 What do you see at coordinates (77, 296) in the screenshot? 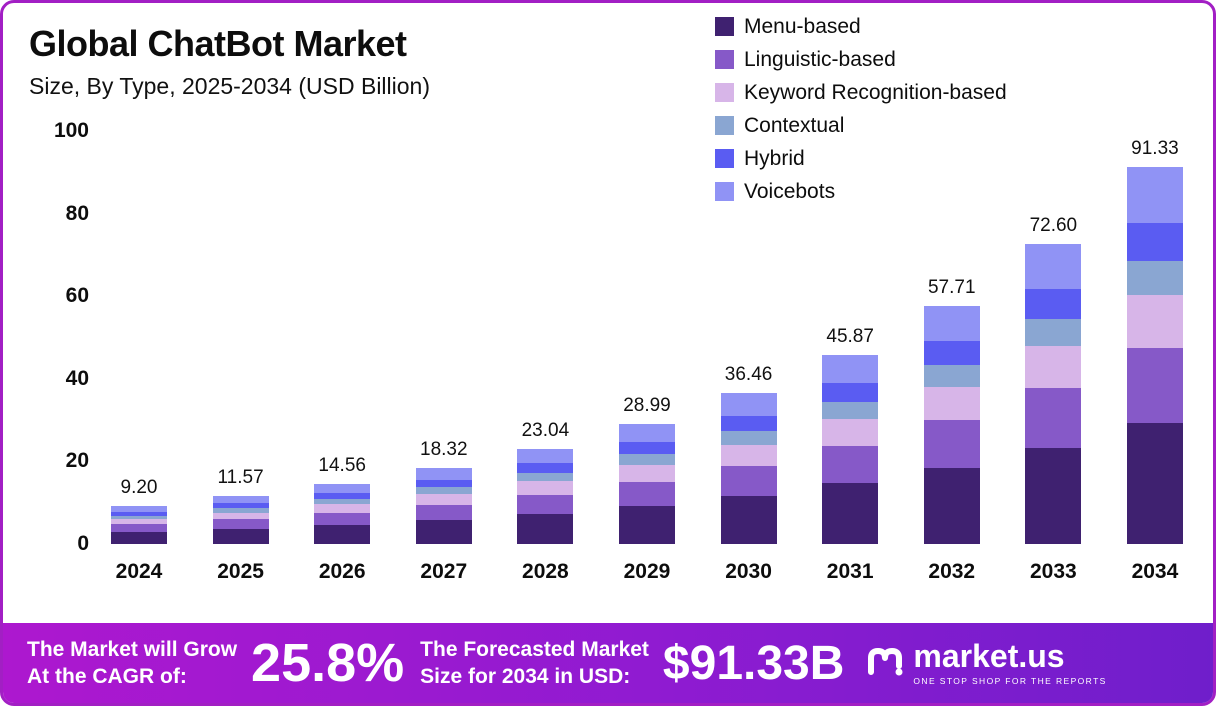
I see `y-axis-tick-label: 60` at bounding box center [77, 296].